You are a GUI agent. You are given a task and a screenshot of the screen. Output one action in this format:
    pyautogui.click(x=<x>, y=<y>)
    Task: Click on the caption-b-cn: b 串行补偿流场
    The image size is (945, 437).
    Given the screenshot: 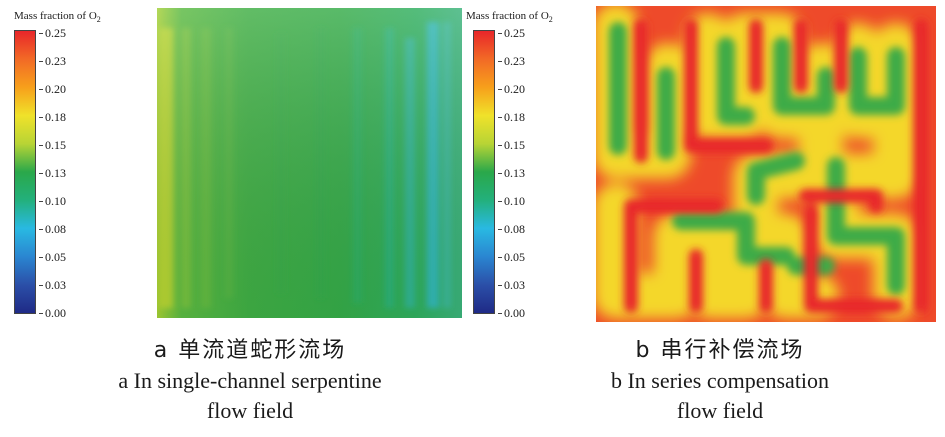 What is the action you would take?
    pyautogui.click(x=720, y=350)
    